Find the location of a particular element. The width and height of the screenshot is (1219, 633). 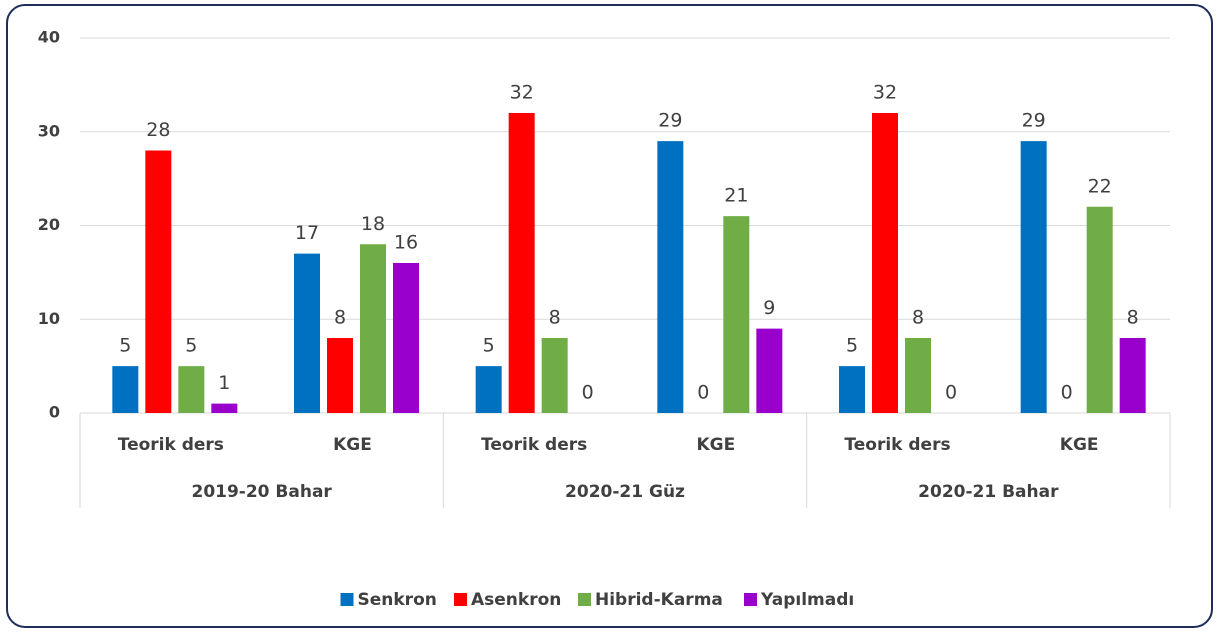

data-label: 28 is located at coordinates (158, 130).